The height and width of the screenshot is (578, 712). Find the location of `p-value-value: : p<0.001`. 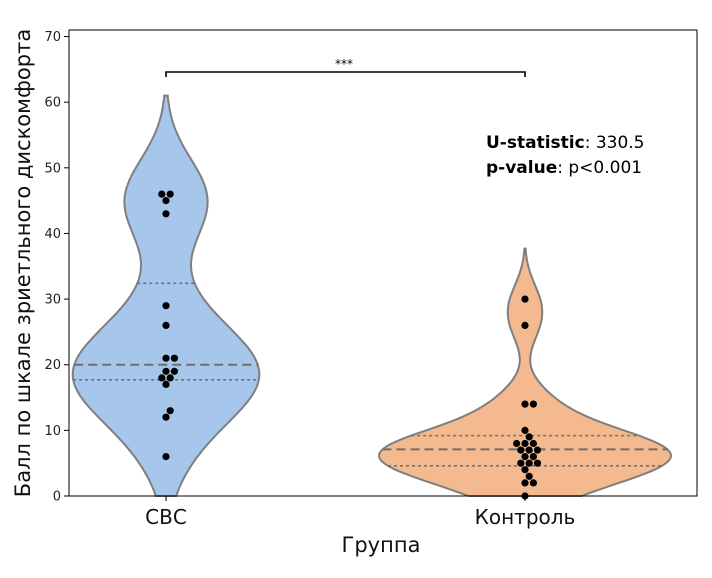

p-value-value: : p<0.001 is located at coordinates (599, 168).